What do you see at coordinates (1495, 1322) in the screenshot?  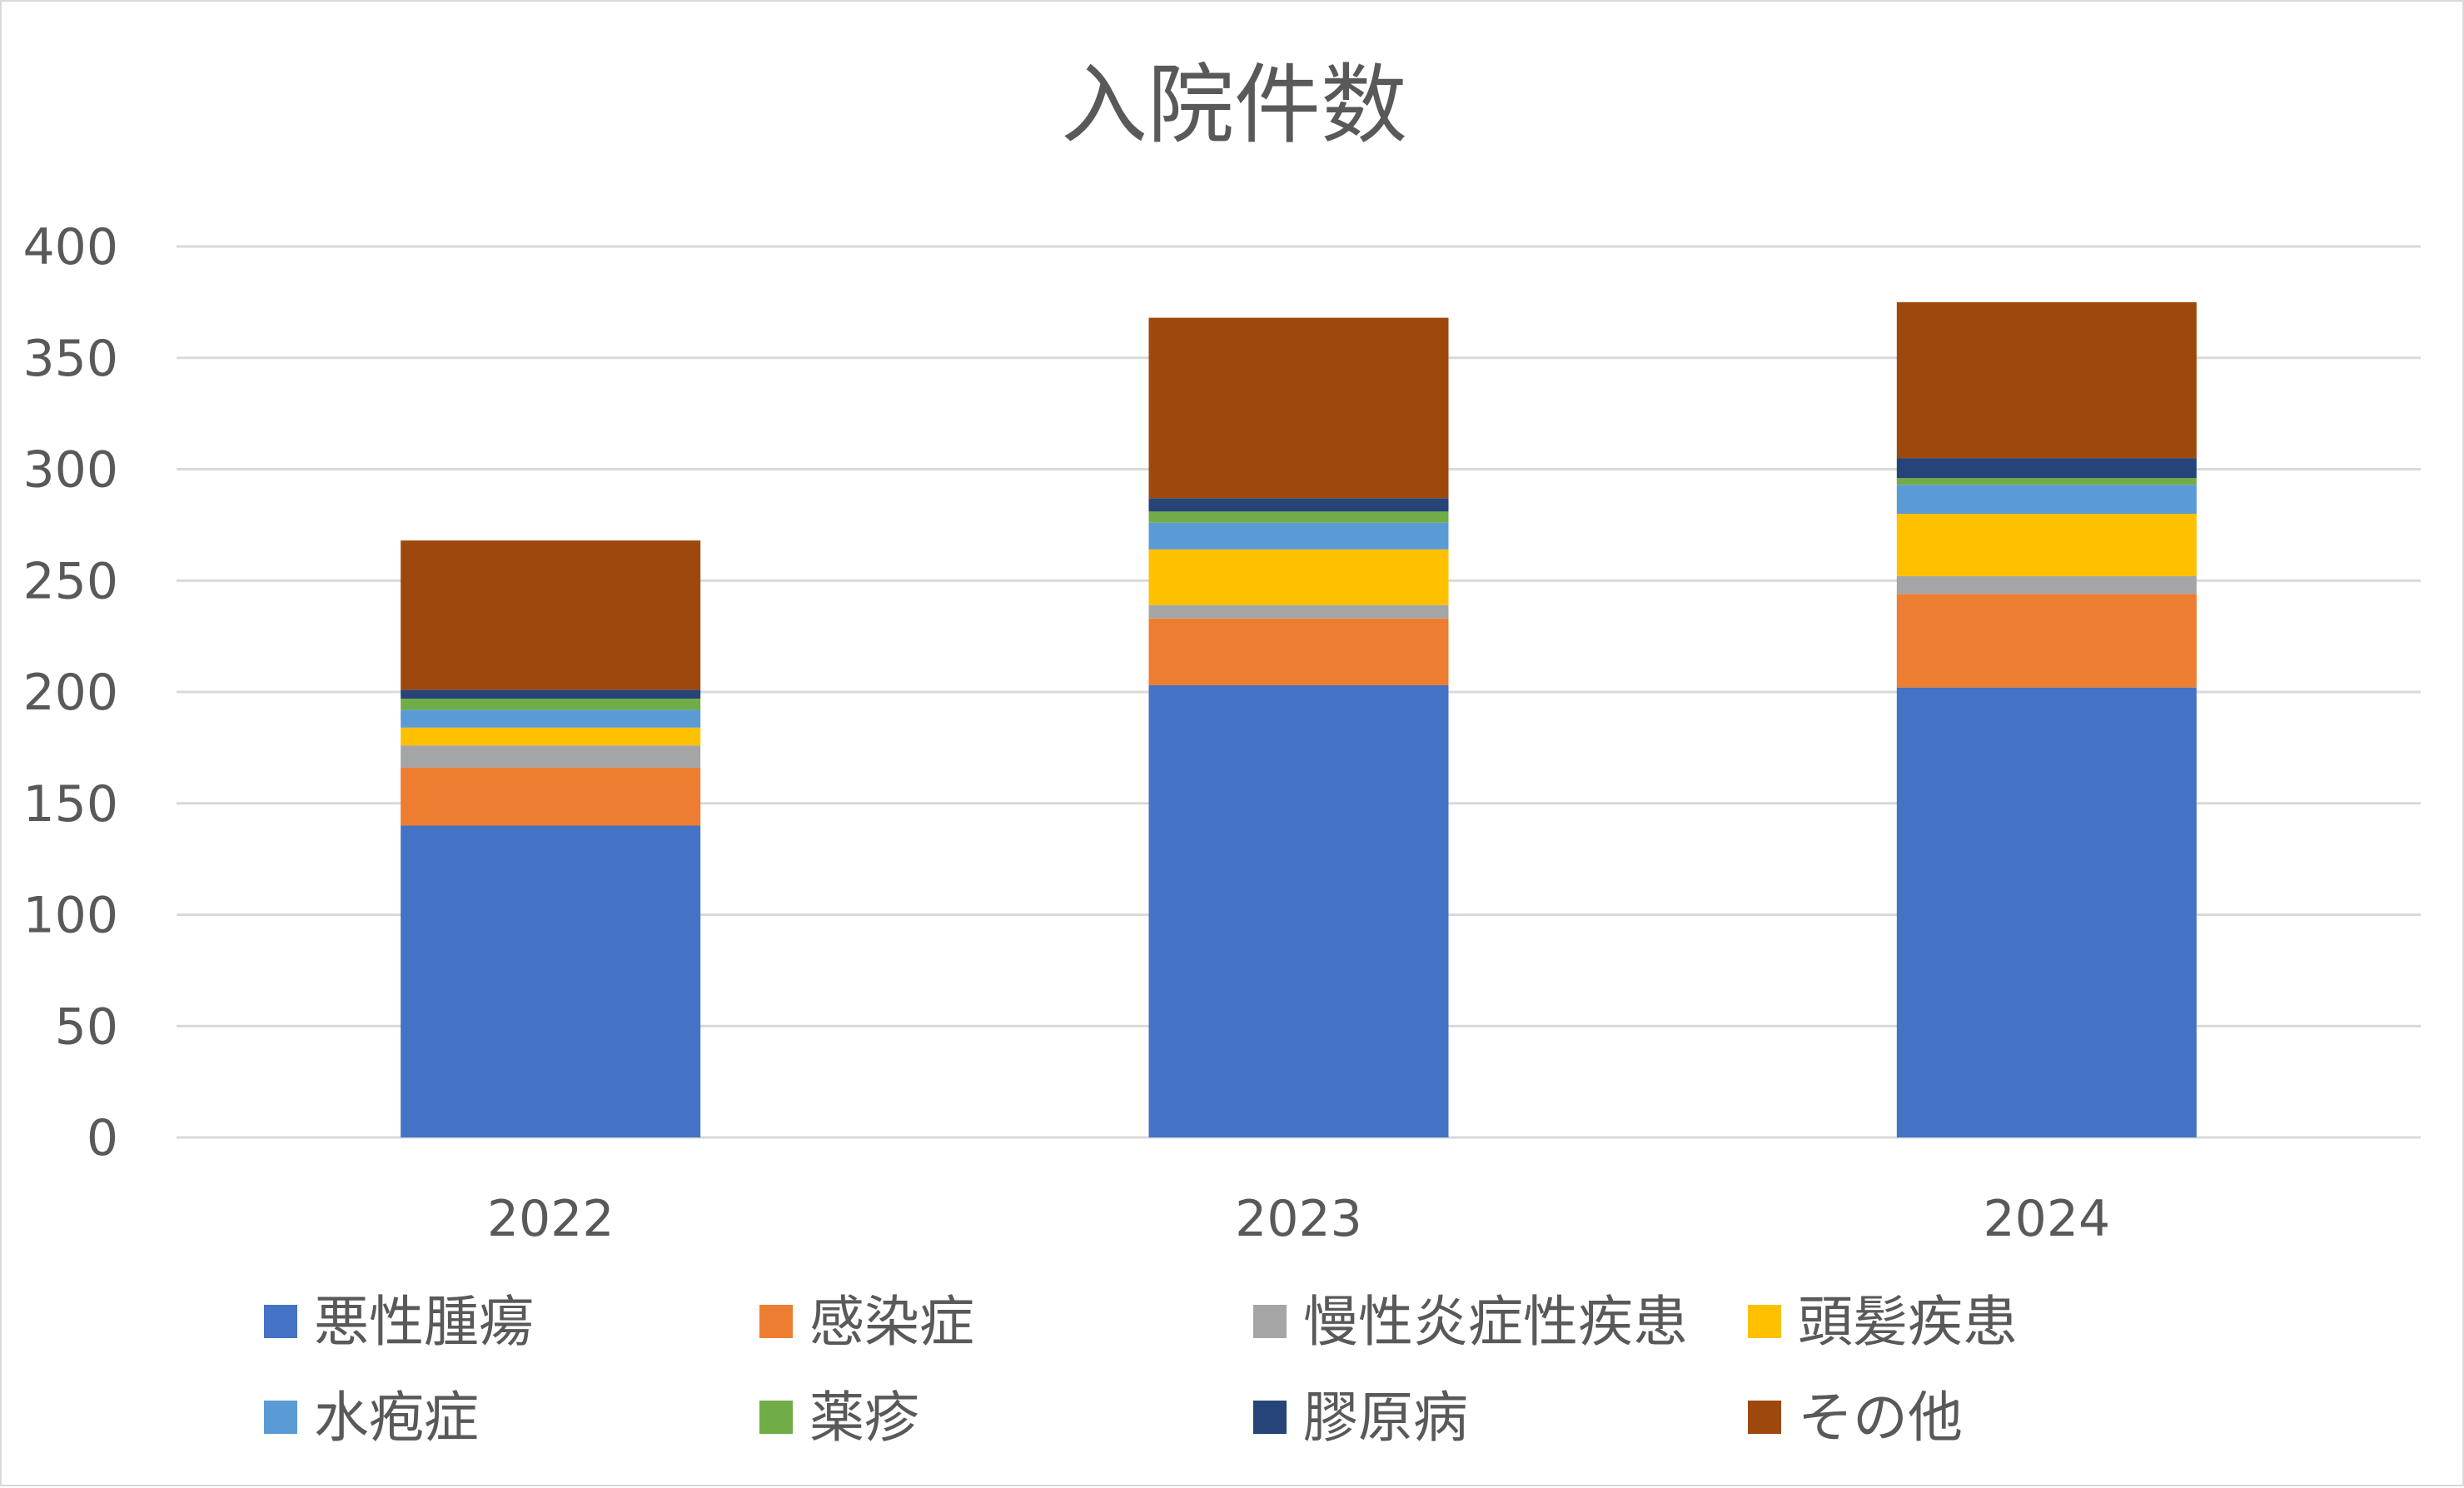 I see `legend-label: 慢性炎症性疾患` at bounding box center [1495, 1322].